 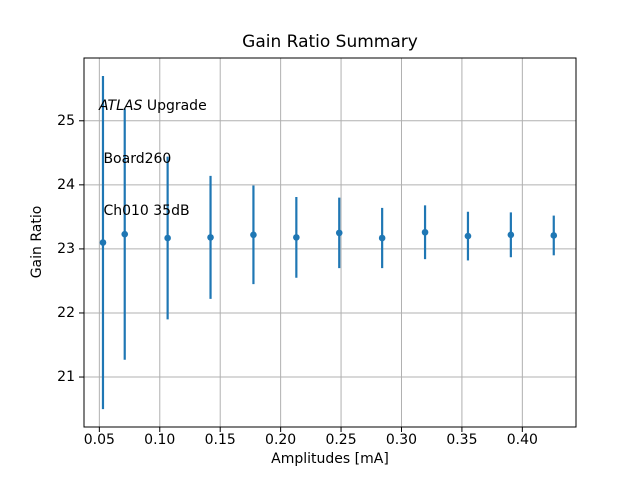 I want to click on annotation-line-1-rest: Upgrade, so click(x=174, y=106).